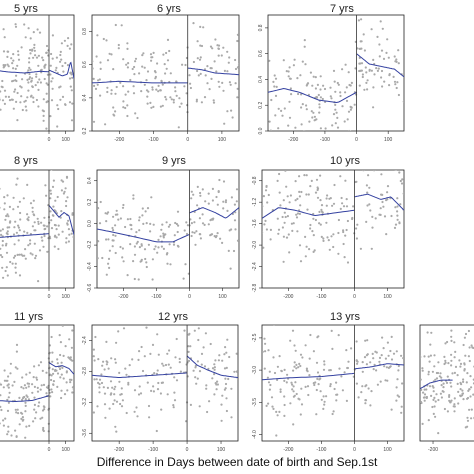 The height and width of the screenshot is (474, 474). Describe the element at coordinates (140, 82) in the screenshot. I see `fit-line-left` at that location.